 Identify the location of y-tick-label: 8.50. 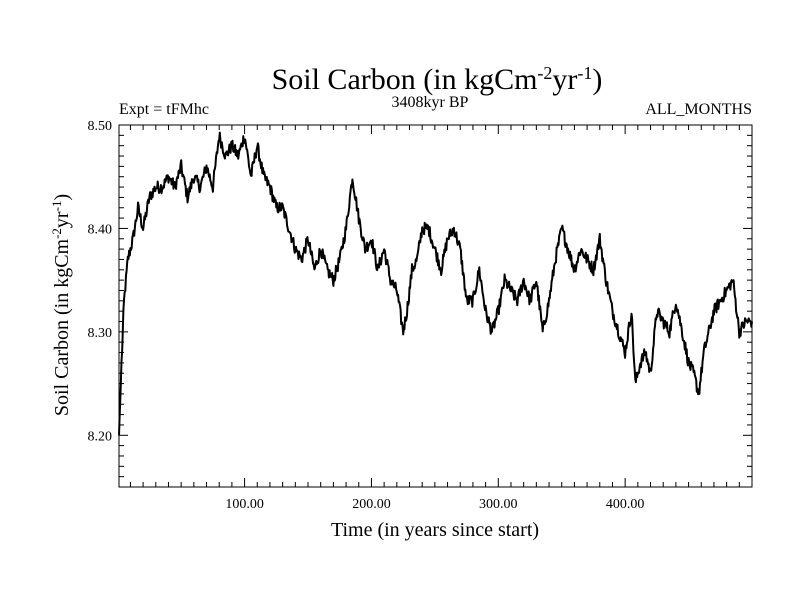
(100, 126).